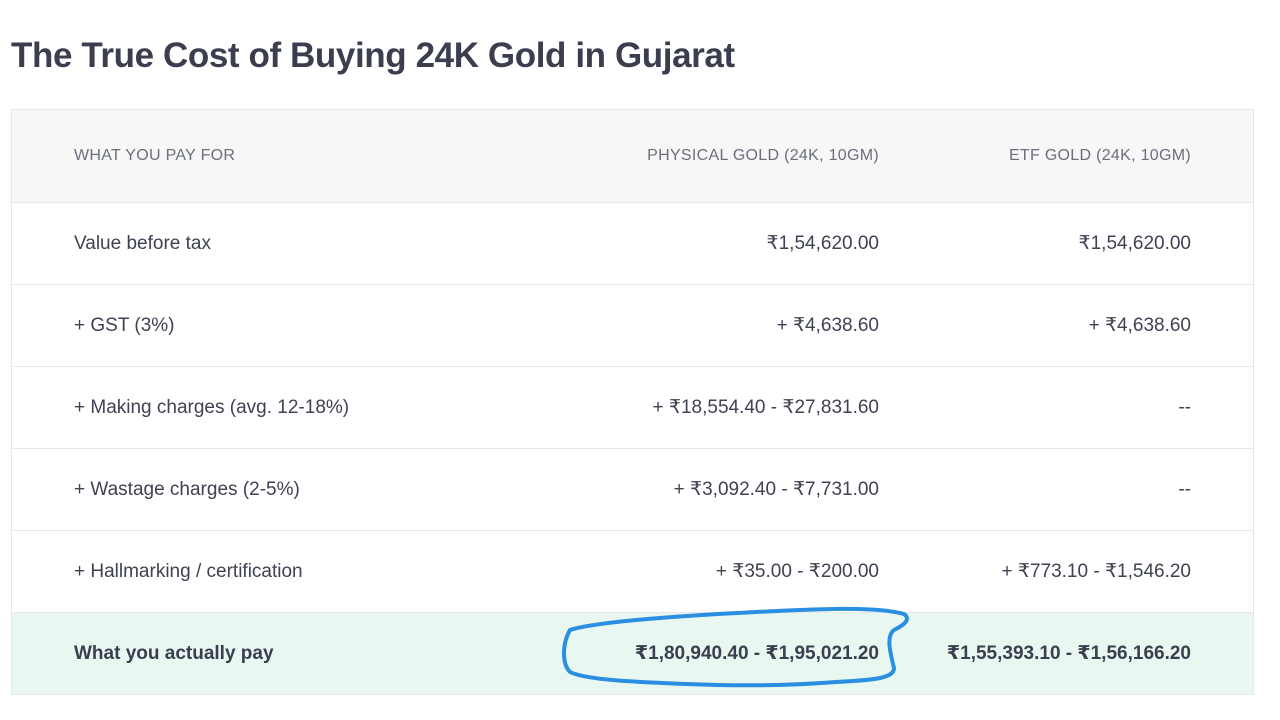 This screenshot has width=1280, height=720. What do you see at coordinates (155, 155) in the screenshot?
I see `column-header-item: WHAT YOU PAY FOR` at bounding box center [155, 155].